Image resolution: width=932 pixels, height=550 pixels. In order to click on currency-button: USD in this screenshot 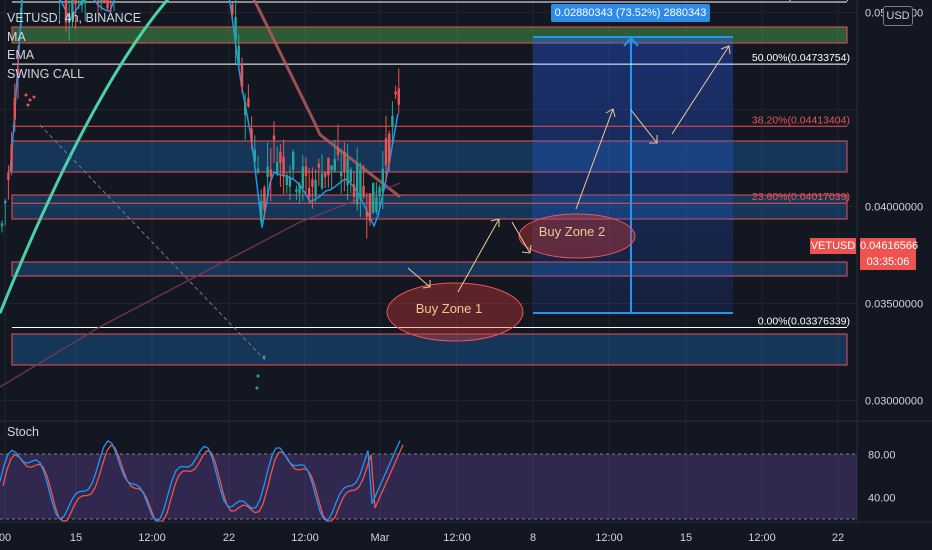, I will do `click(898, 16)`.